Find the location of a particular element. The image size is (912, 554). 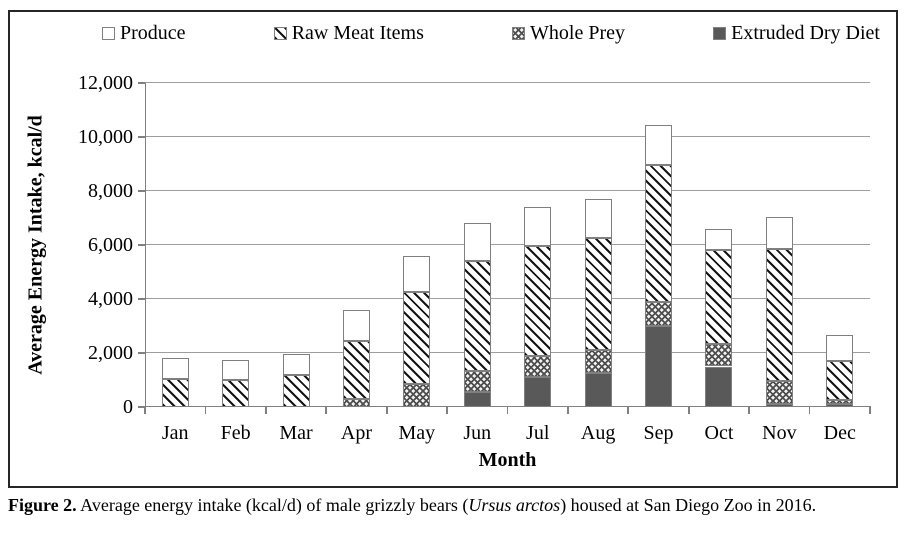

x-axis-label: Jan is located at coordinates (175, 433).